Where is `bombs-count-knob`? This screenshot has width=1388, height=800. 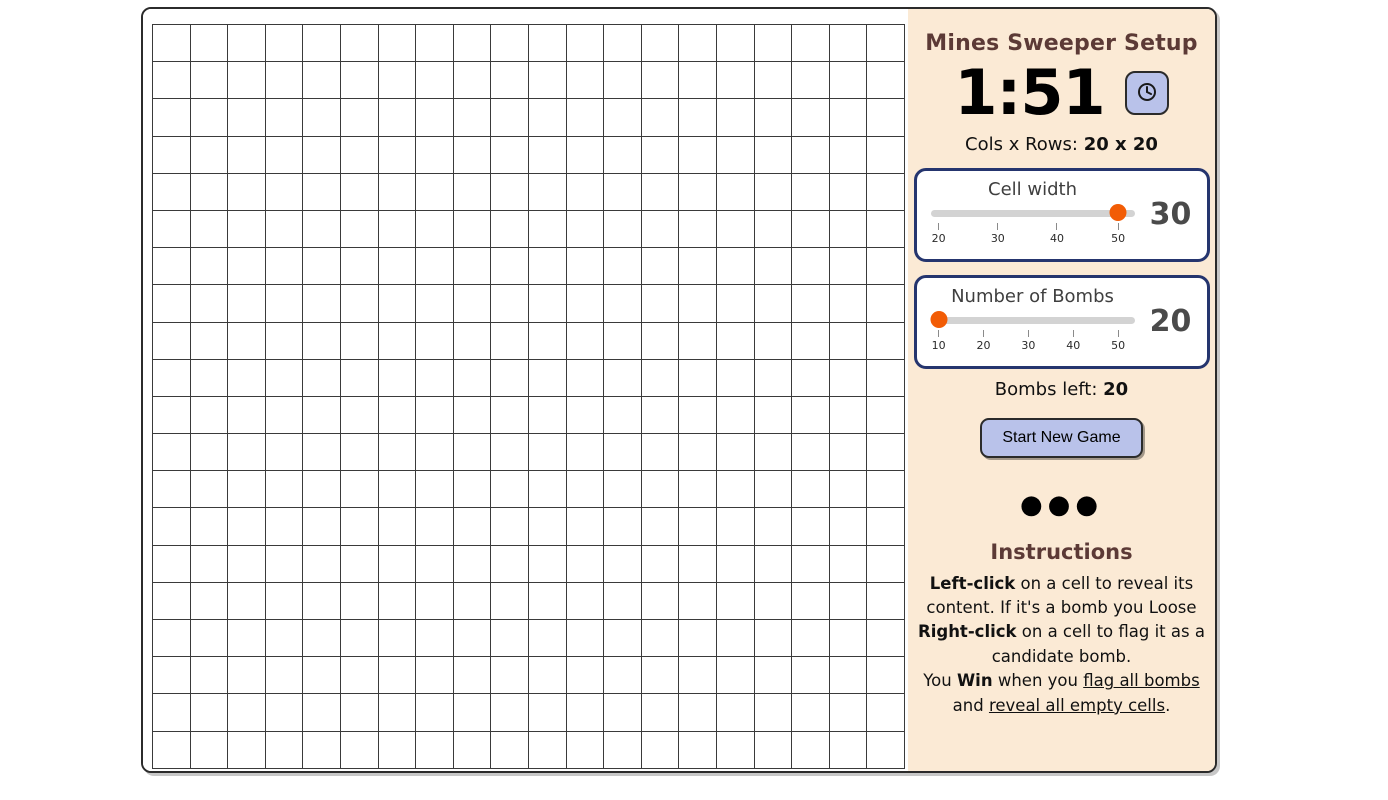
bombs-count-knob is located at coordinates (939, 319).